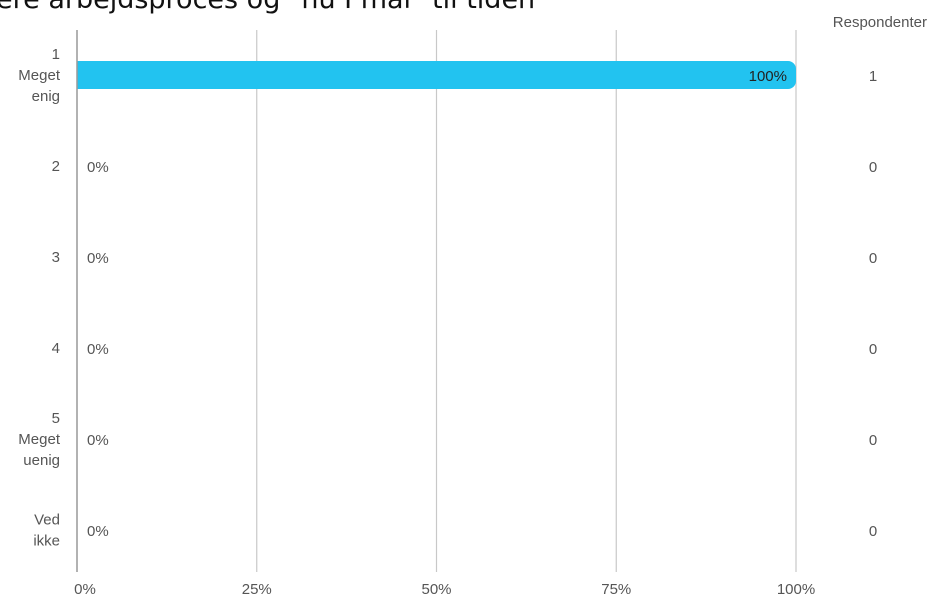 Image resolution: width=931 pixels, height=598 pixels. Describe the element at coordinates (616, 589) in the screenshot. I see `x-tick-label-3: 75%` at that location.